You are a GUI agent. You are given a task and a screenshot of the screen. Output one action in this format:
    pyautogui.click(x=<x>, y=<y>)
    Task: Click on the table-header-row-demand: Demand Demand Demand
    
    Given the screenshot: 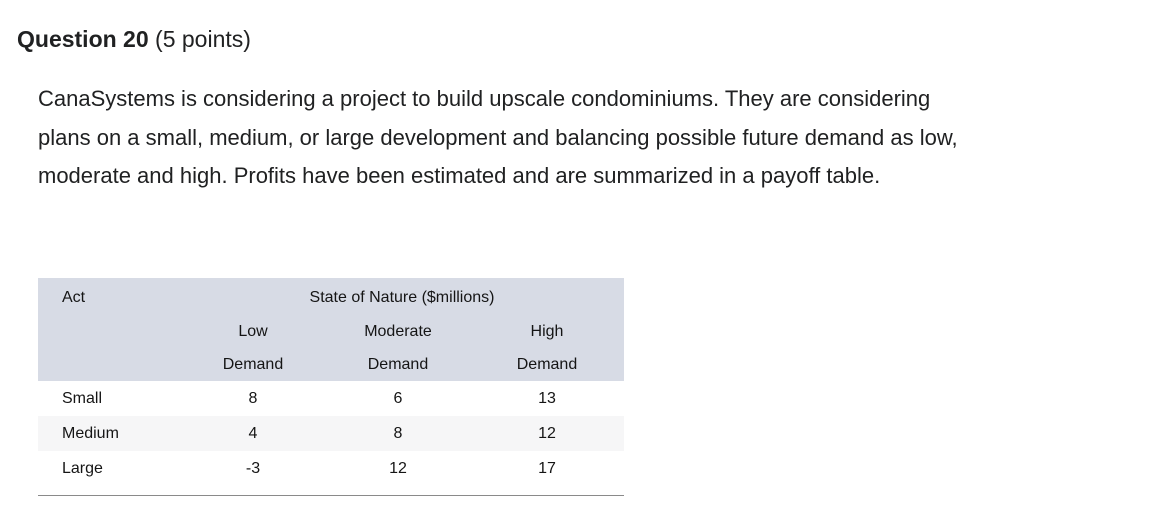 What is the action you would take?
    pyautogui.click(x=331, y=364)
    